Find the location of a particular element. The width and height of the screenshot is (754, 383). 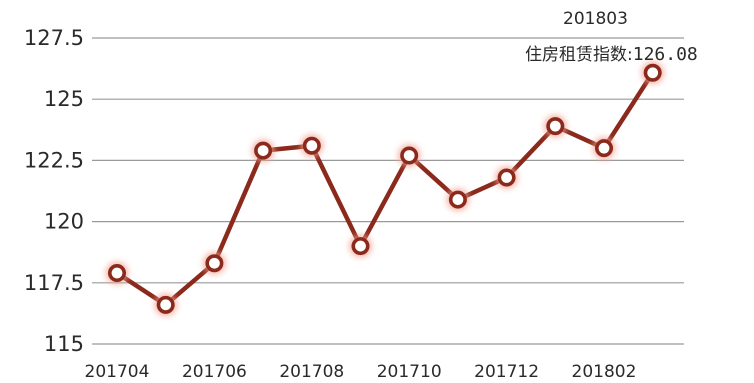

annotation-value: 126.08 is located at coordinates (665, 54).